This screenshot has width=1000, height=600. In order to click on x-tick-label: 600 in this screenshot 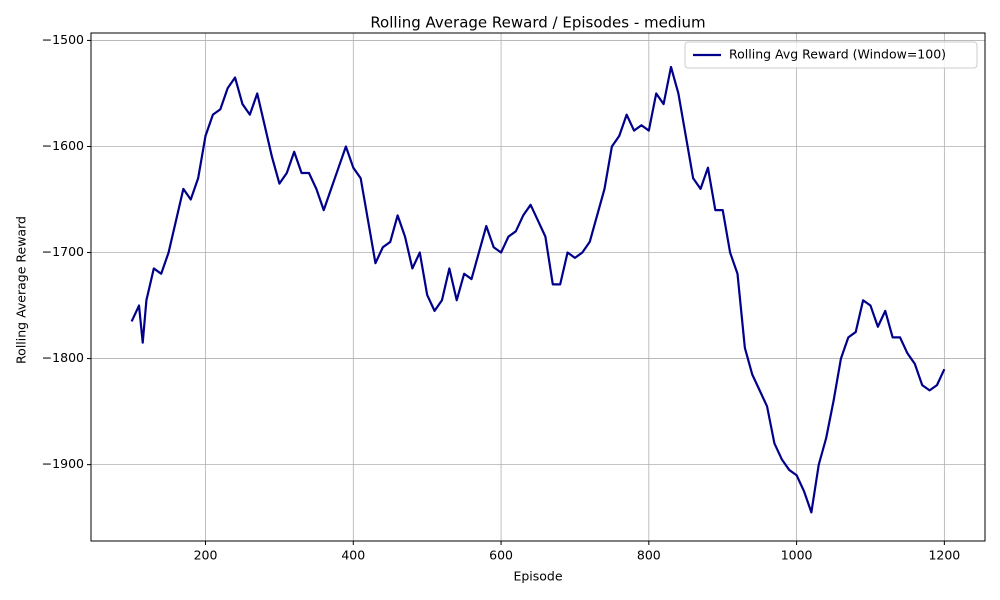, I will do `click(501, 555)`.